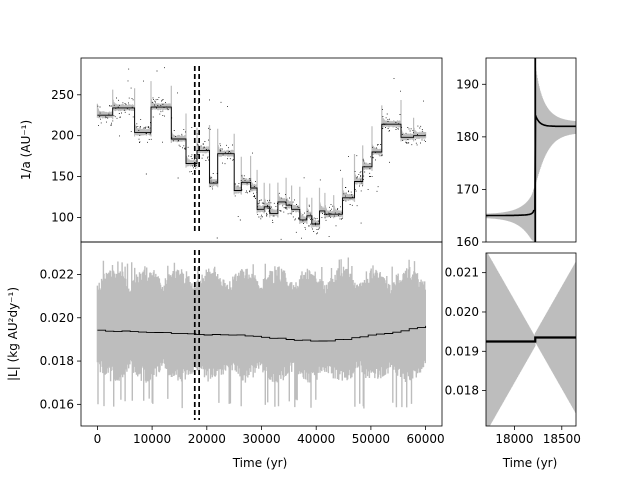 This screenshot has width=640, height=484. Describe the element at coordinates (371, 439) in the screenshot. I see `x-tick-label: 50000` at that location.